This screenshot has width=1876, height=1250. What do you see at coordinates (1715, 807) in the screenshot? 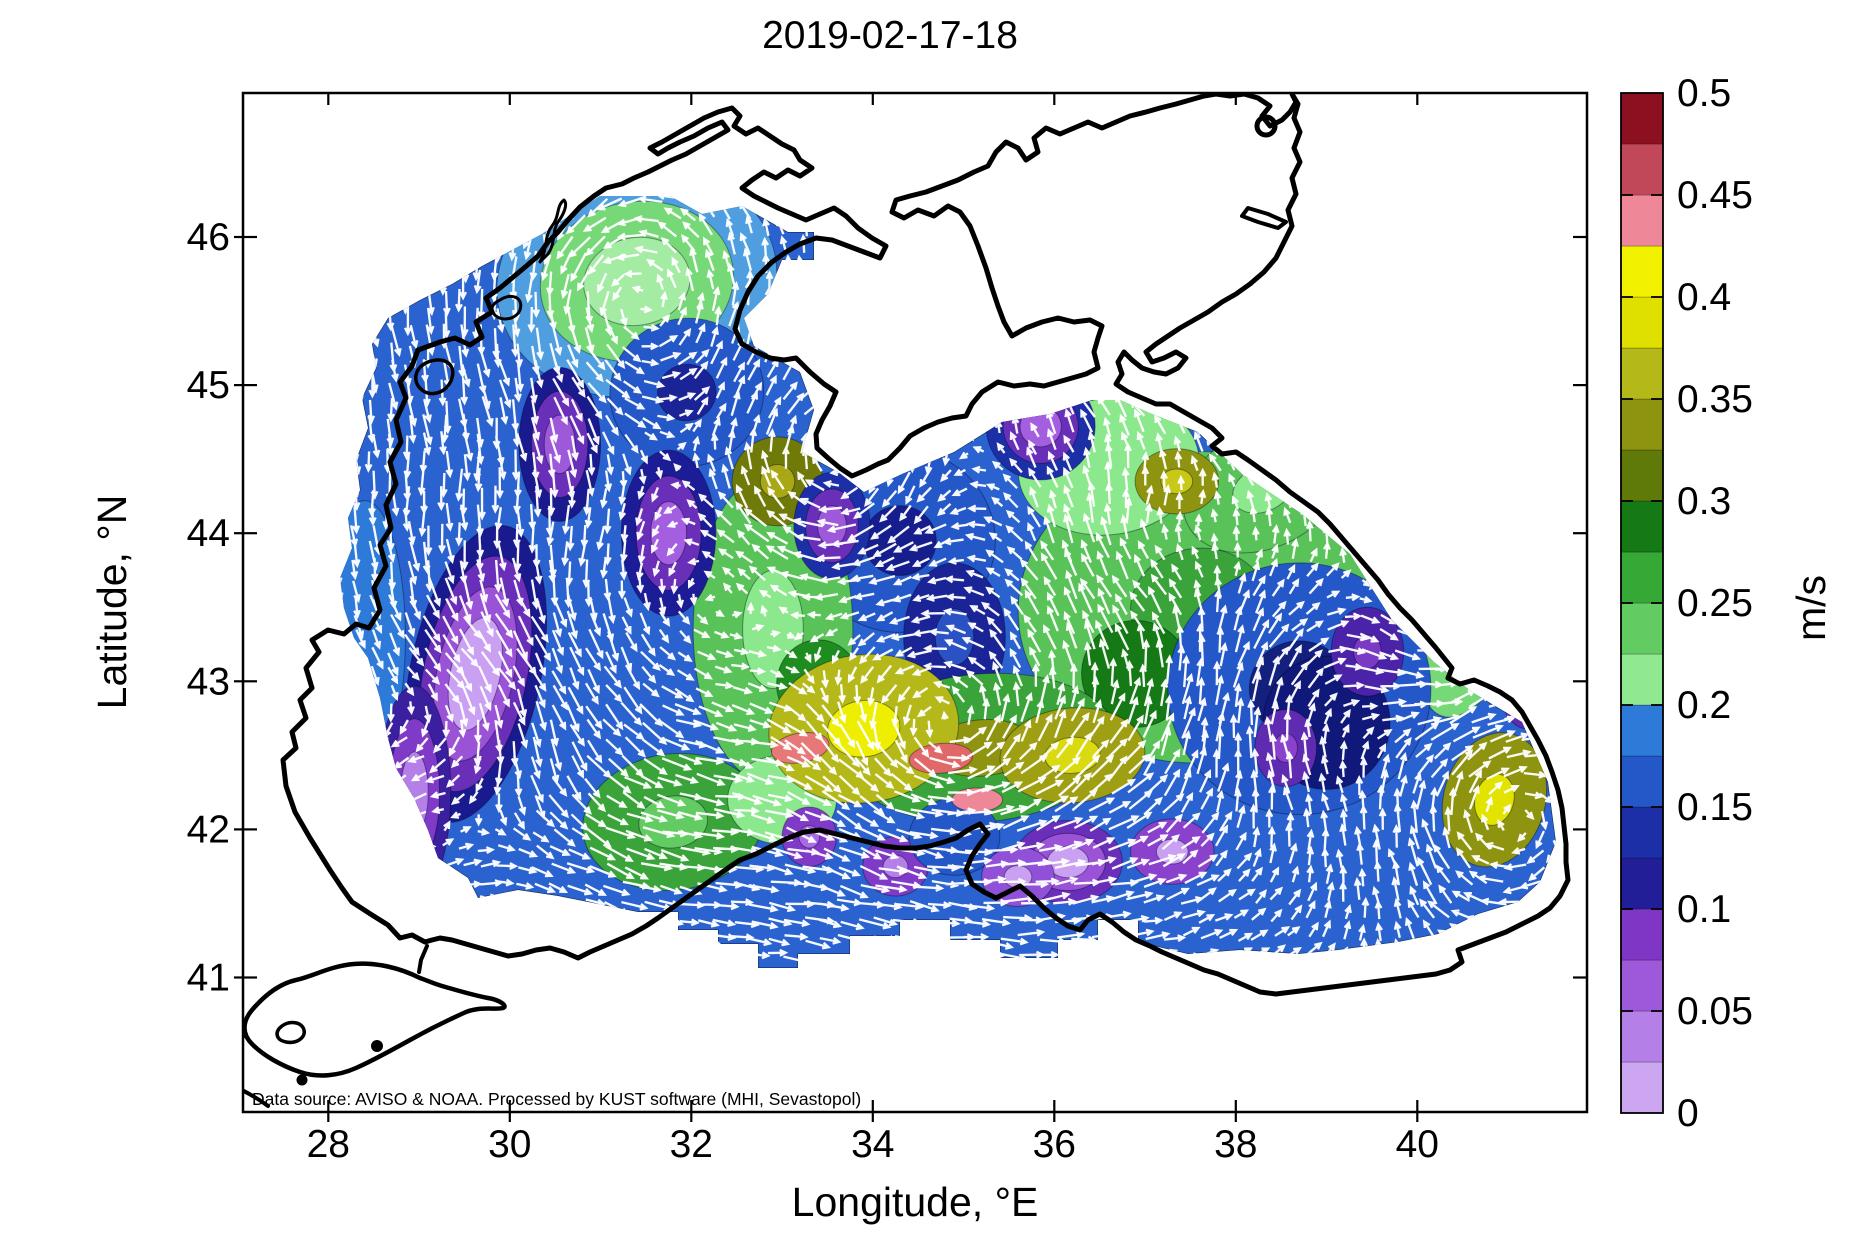
I see `colorbar-tick-label: 0.15` at bounding box center [1715, 807].